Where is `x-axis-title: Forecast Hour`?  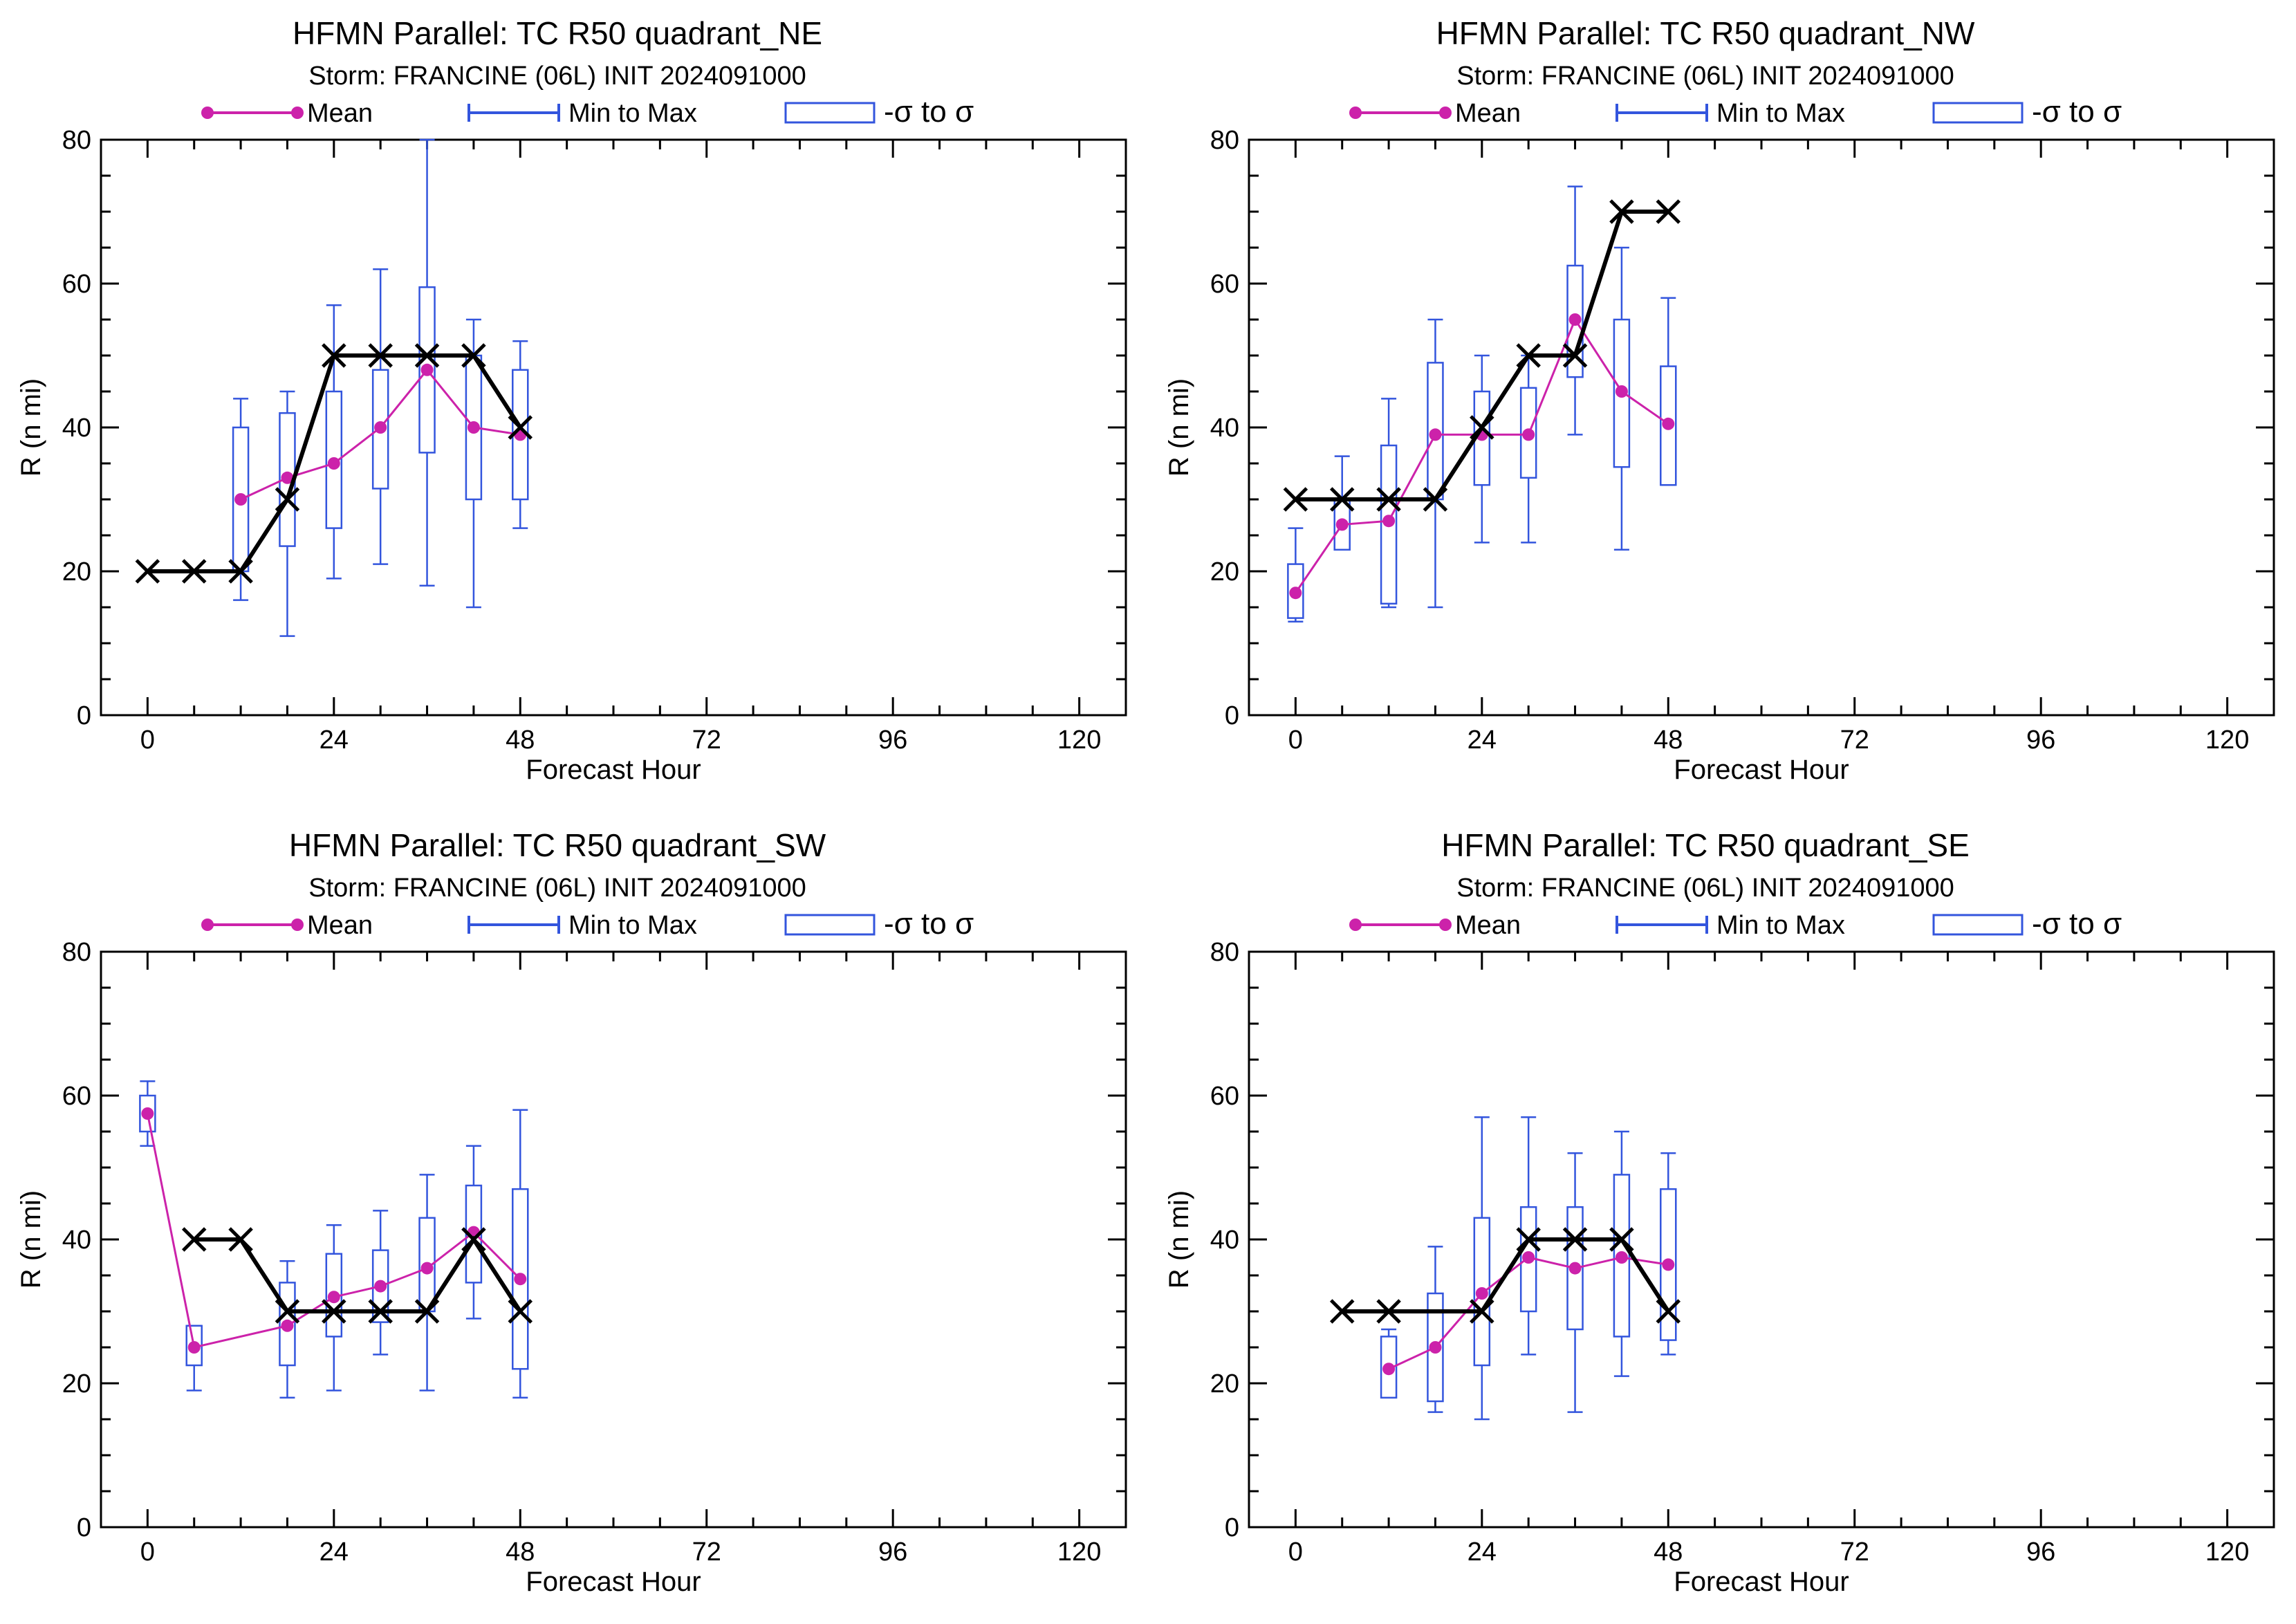 x-axis-title: Forecast Hour is located at coordinates (613, 770).